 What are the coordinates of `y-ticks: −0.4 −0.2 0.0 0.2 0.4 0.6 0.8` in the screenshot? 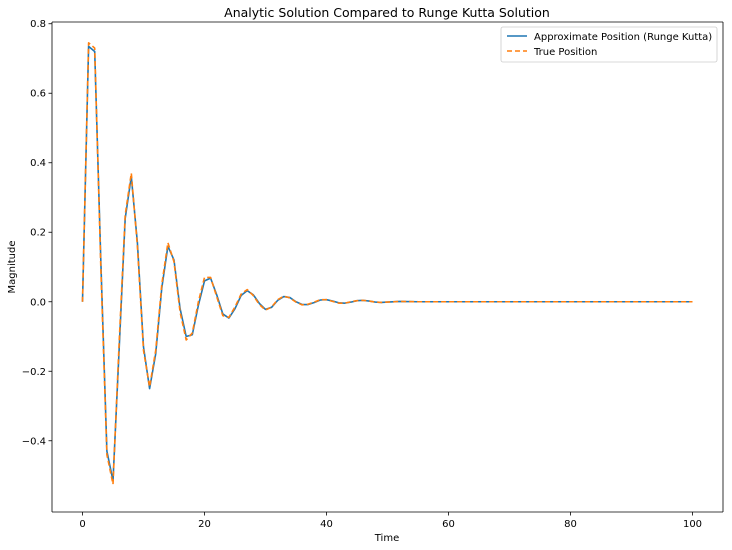 It's located at (37, 233).